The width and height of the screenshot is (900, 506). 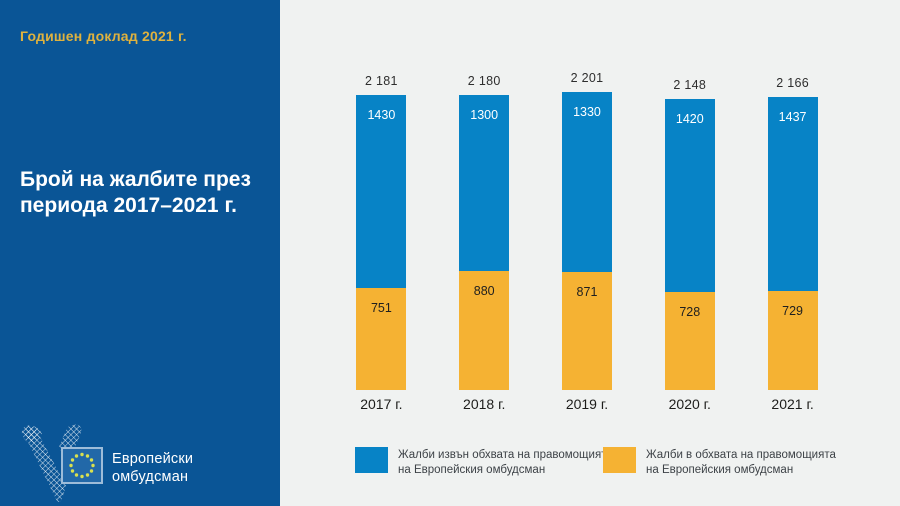 I want to click on bar-segment-out-of-mandate: 1420, so click(x=689, y=195).